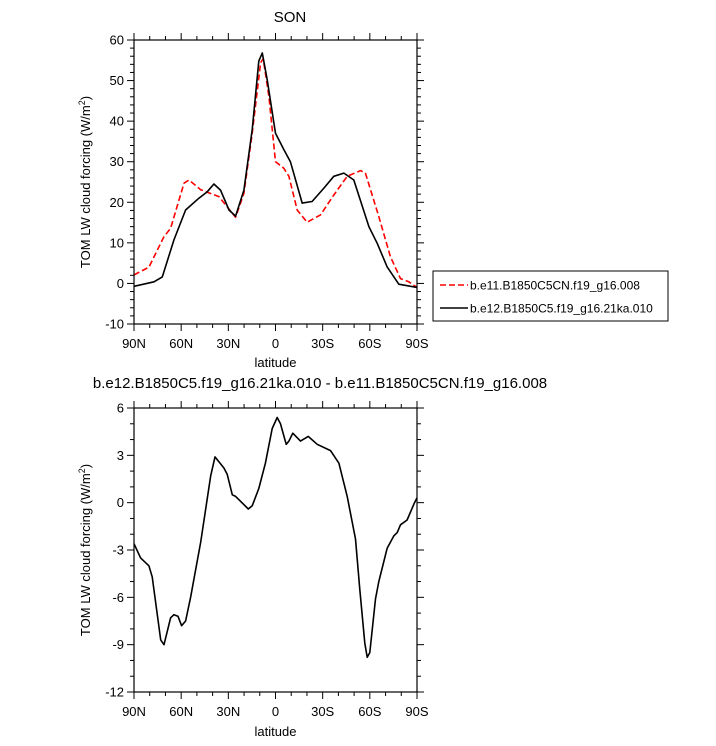 This screenshot has height=746, width=716. Describe the element at coordinates (117, 80) in the screenshot. I see `y-tick-label: 50` at that location.